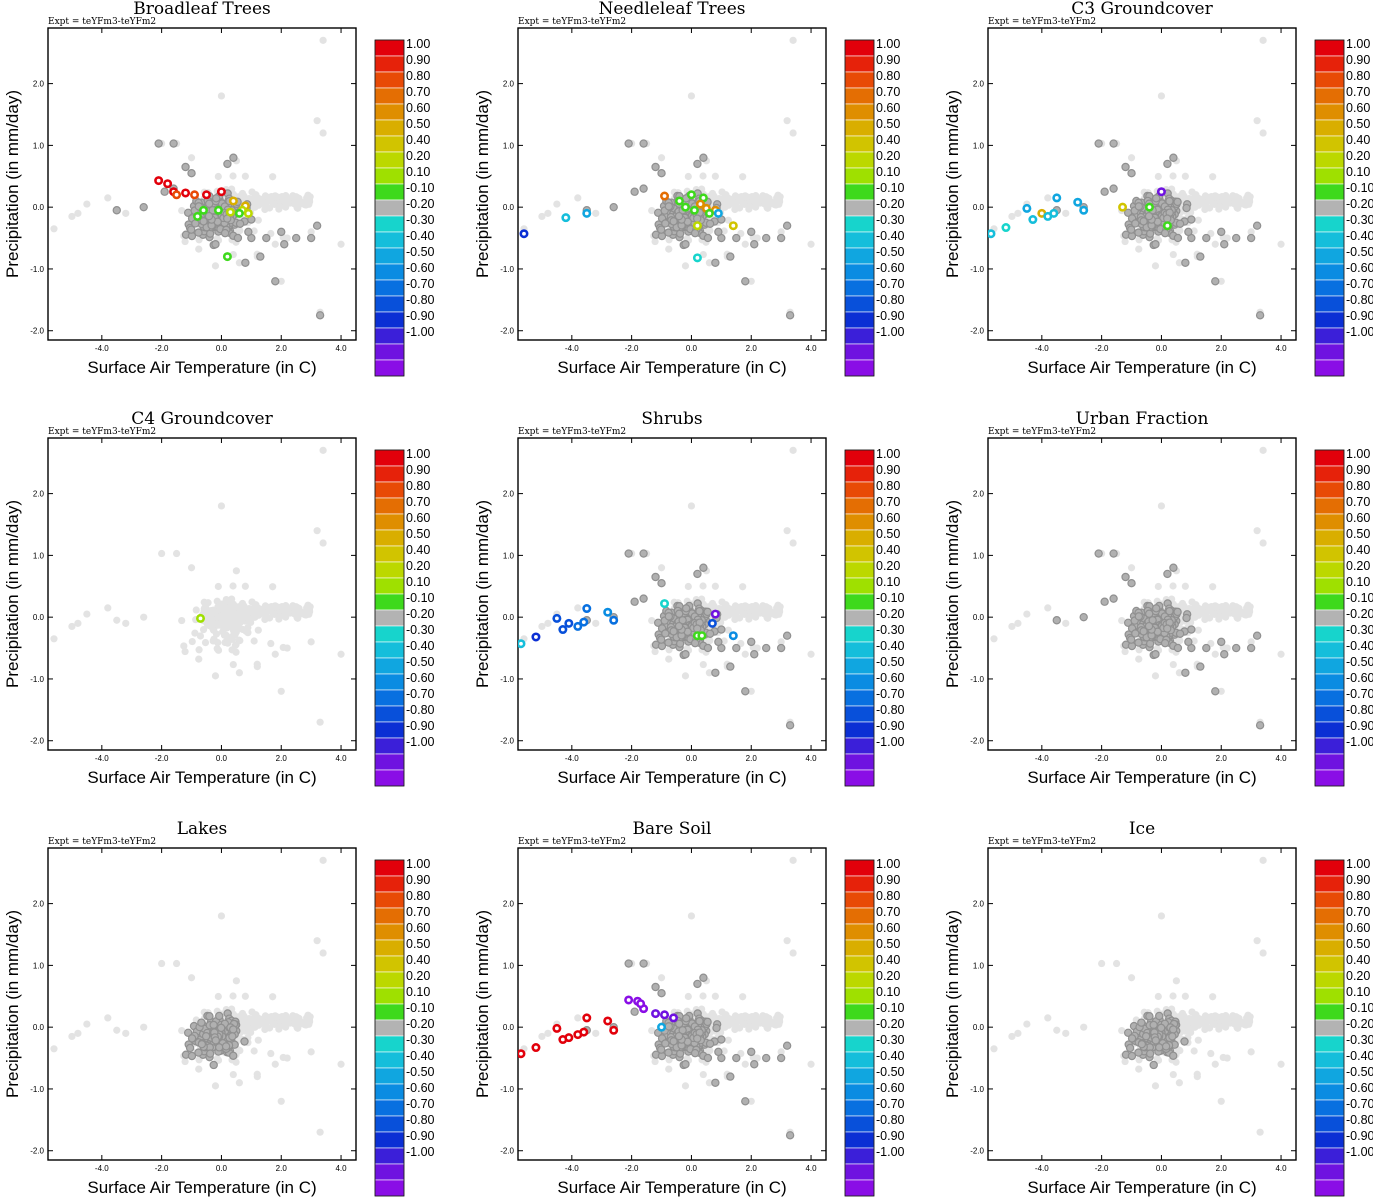 The image size is (1373, 1200). I want to click on colorbar-label: 0.60, so click(1358, 108).